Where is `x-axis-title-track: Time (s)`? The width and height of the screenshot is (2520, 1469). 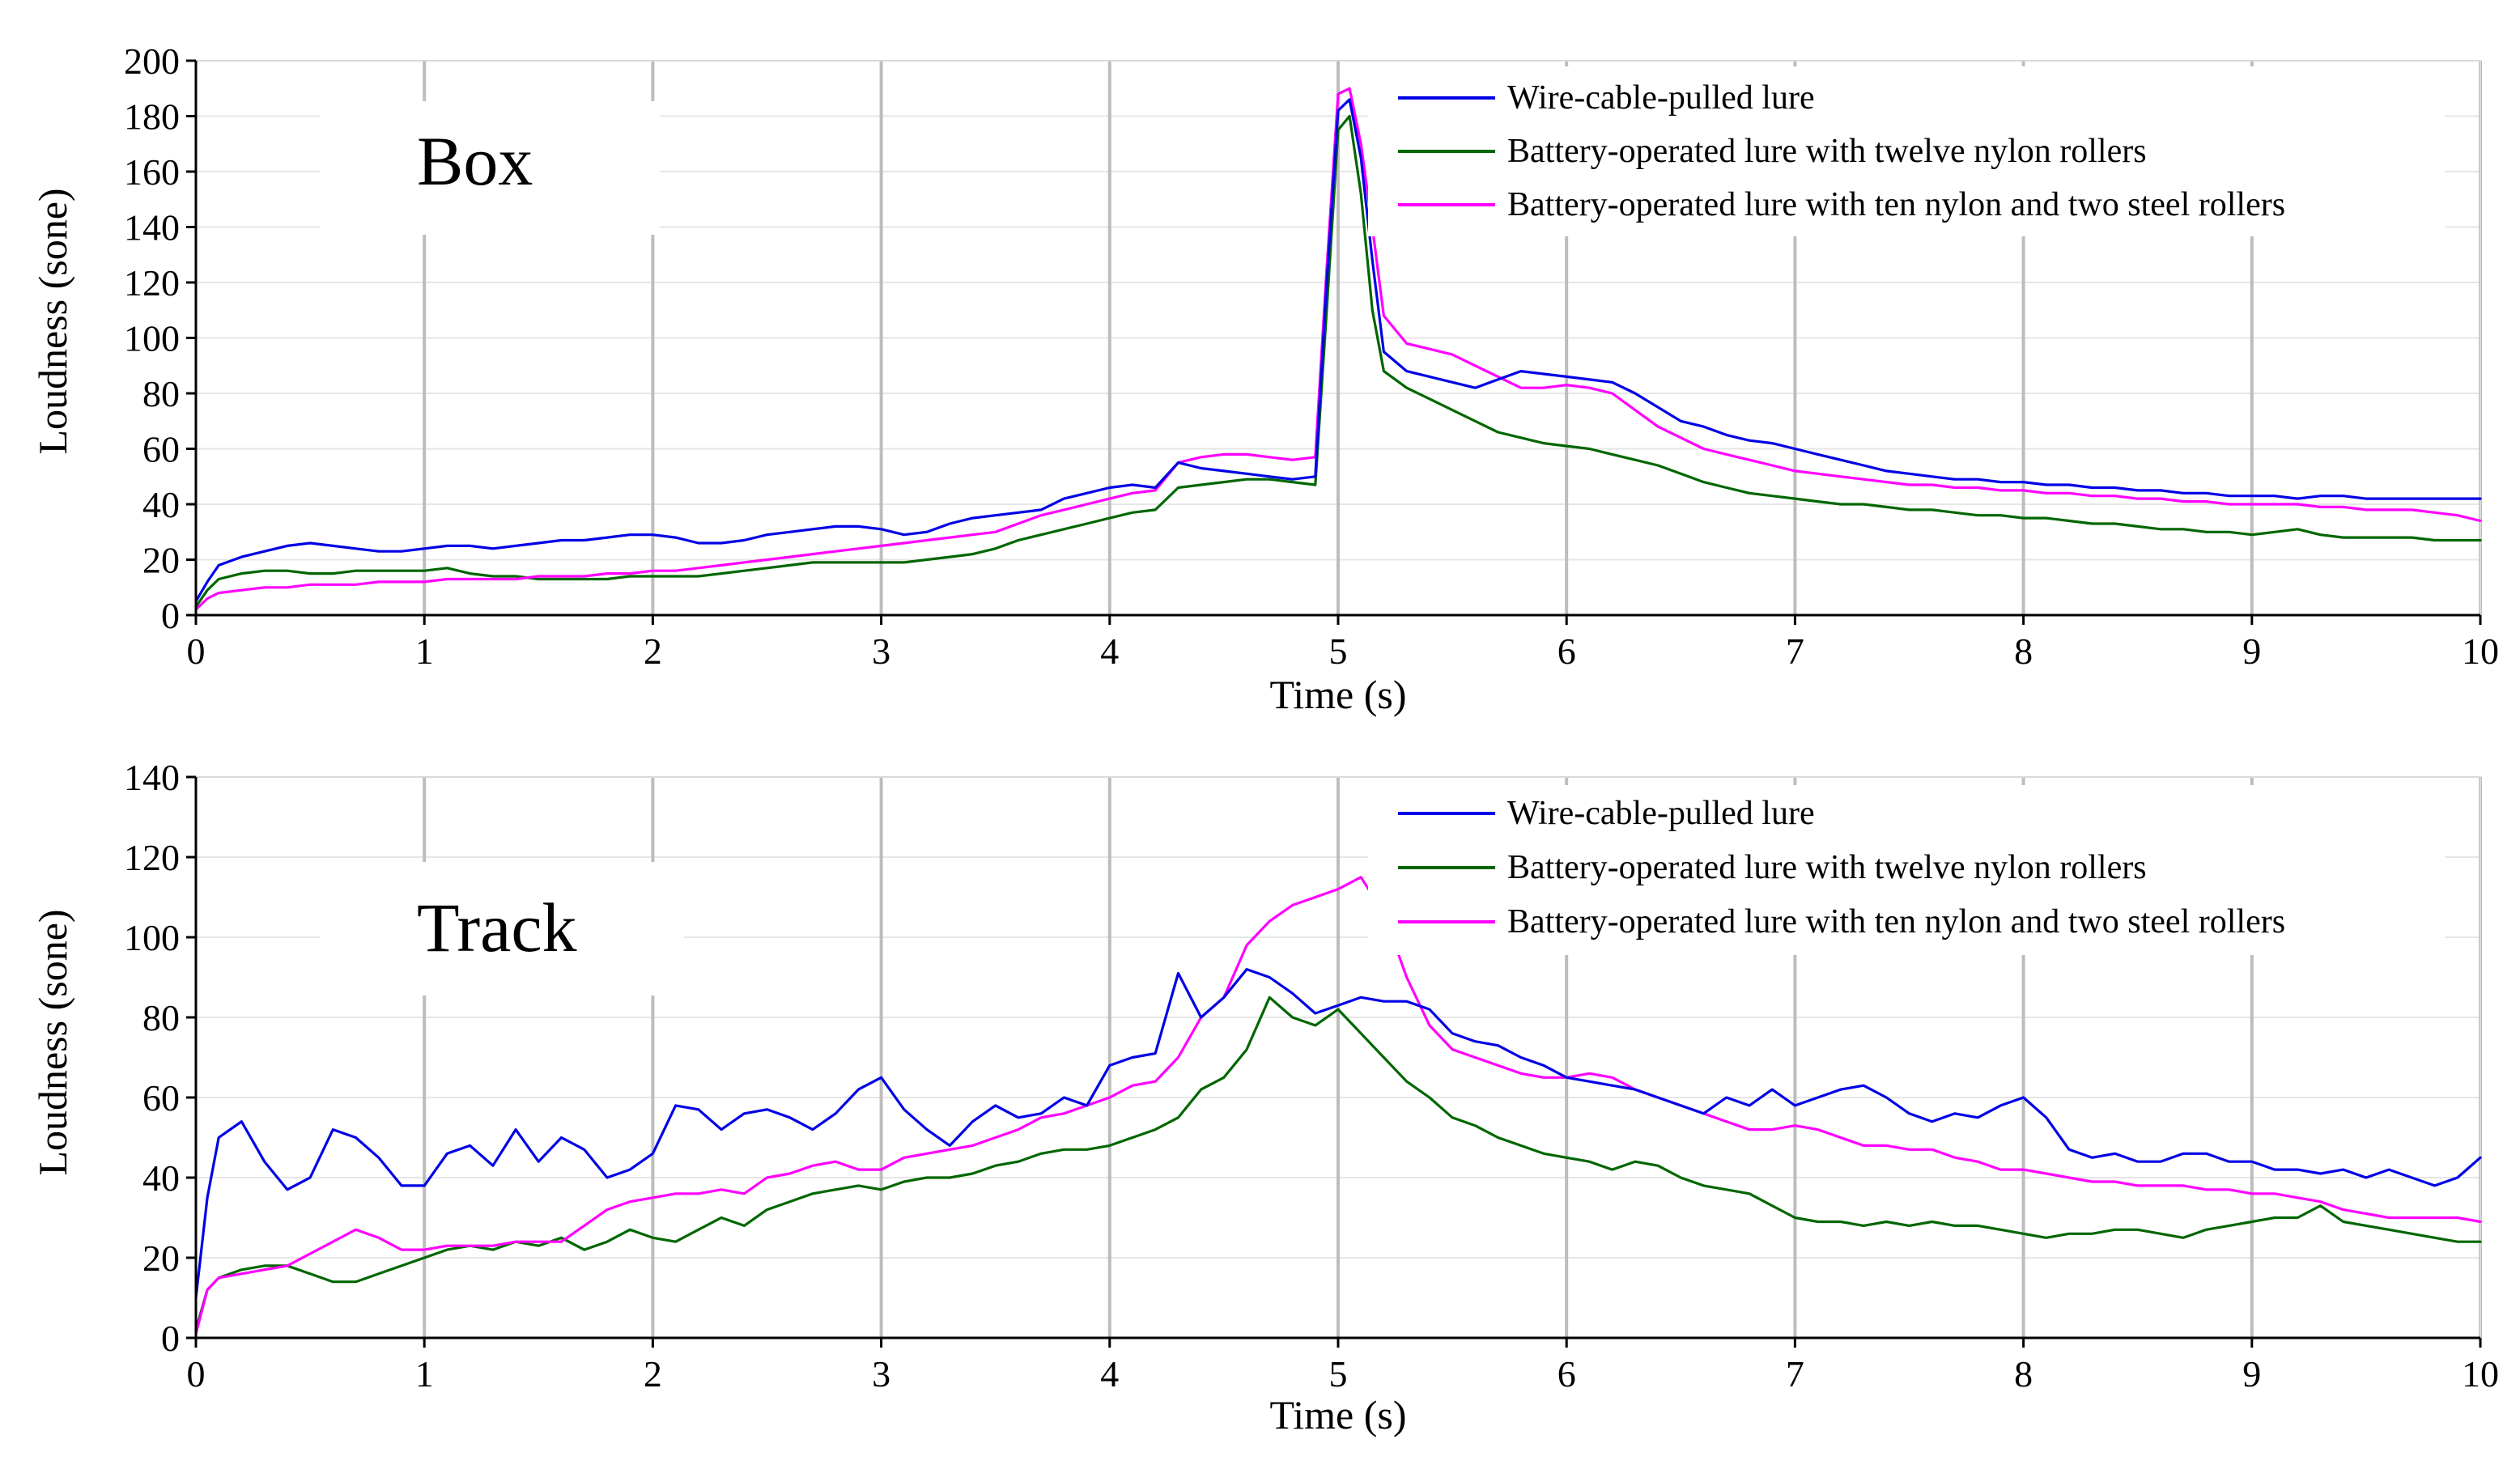 x-axis-title-track: Time (s) is located at coordinates (1337, 1414).